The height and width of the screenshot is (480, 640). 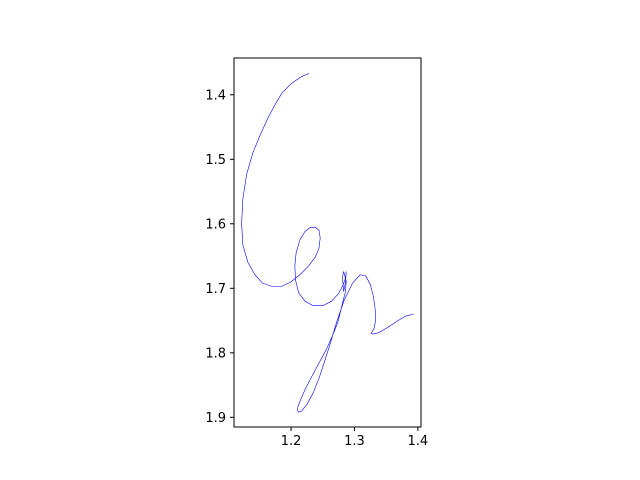 What do you see at coordinates (417, 441) in the screenshot?
I see `x-tick-label: 1.4` at bounding box center [417, 441].